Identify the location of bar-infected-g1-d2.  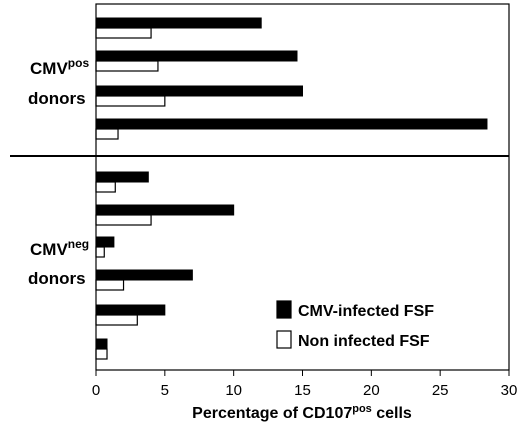
(105, 242).